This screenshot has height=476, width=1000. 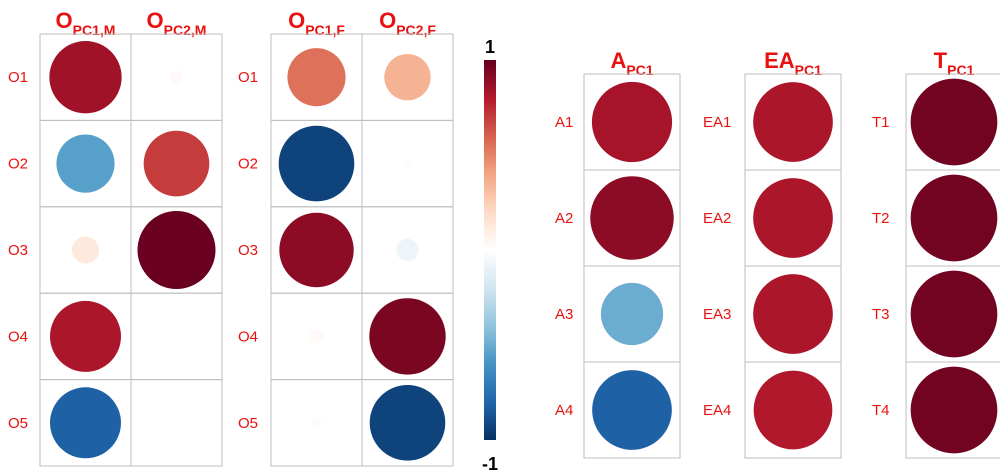 What do you see at coordinates (881, 218) in the screenshot?
I see `row-label: T2` at bounding box center [881, 218].